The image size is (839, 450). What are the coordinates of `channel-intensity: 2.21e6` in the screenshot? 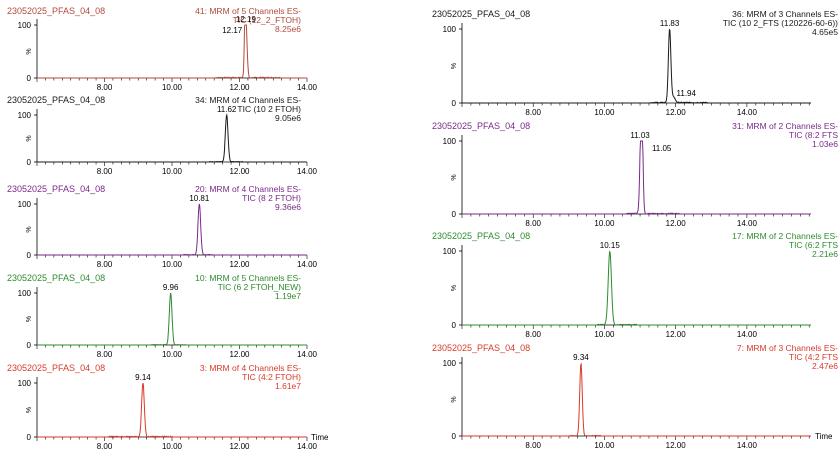 It's located at (825, 254).